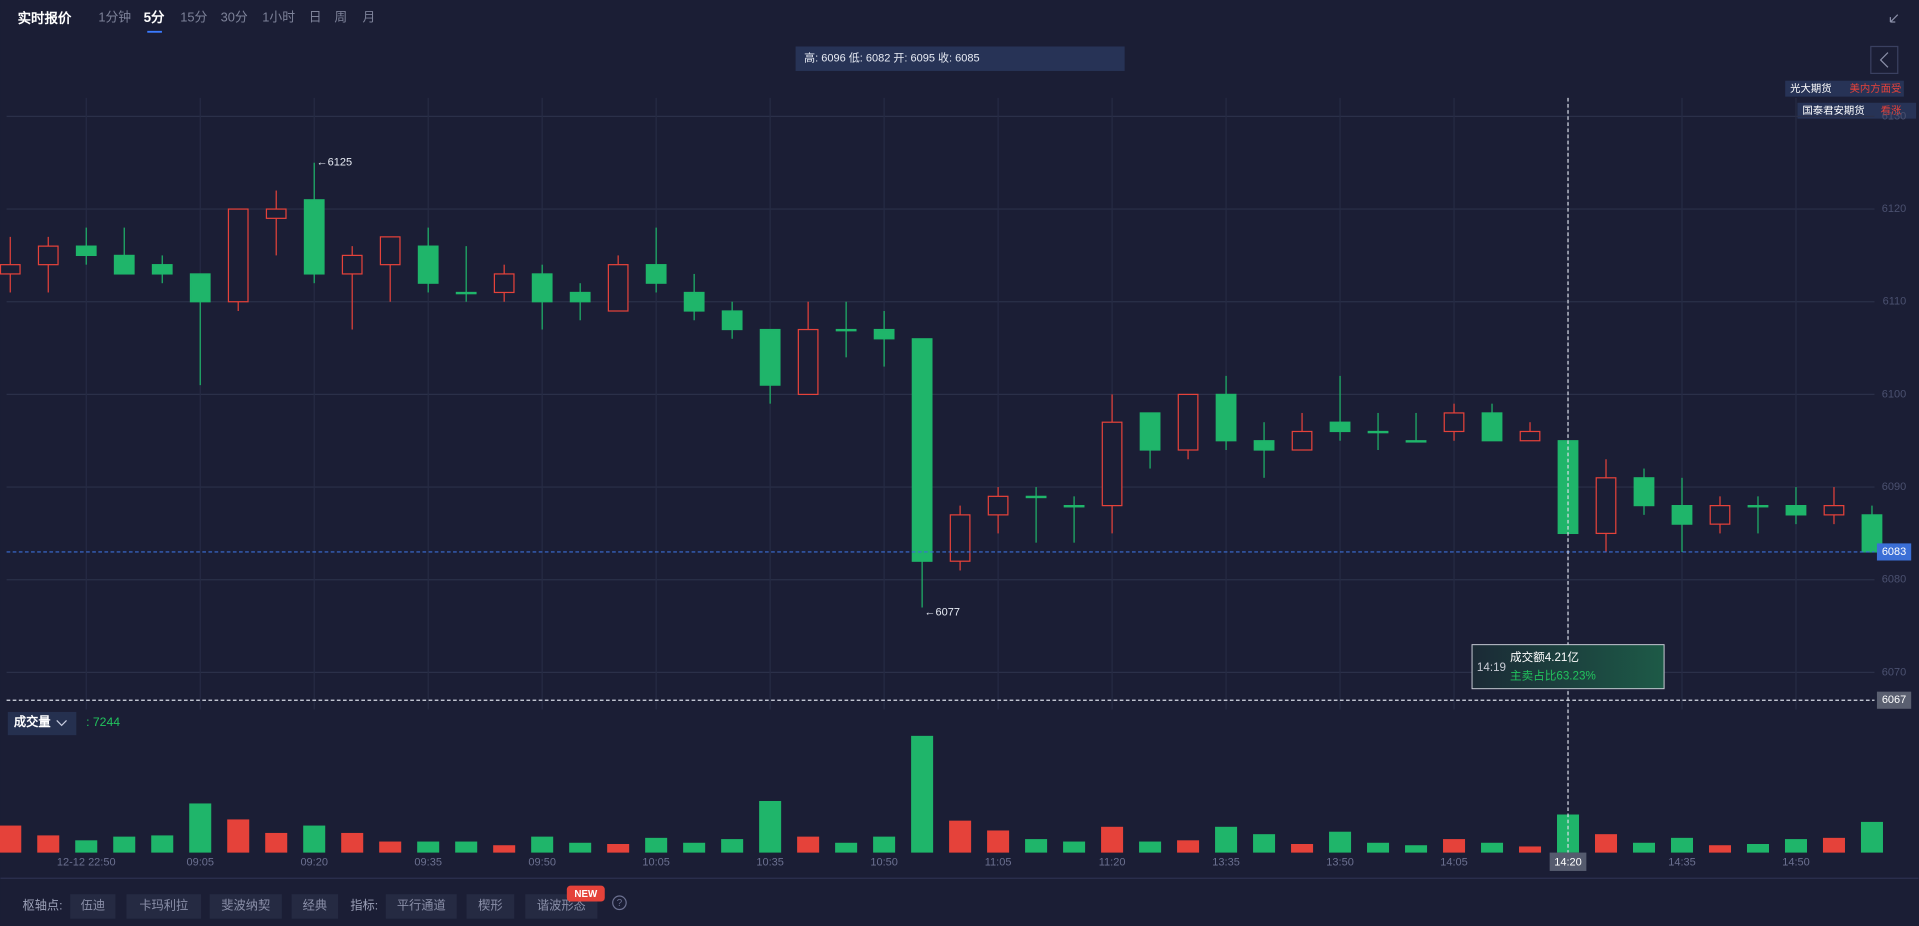 The width and height of the screenshot is (1919, 926). What do you see at coordinates (334, 163) in the screenshot?
I see `high-label: ←6125` at bounding box center [334, 163].